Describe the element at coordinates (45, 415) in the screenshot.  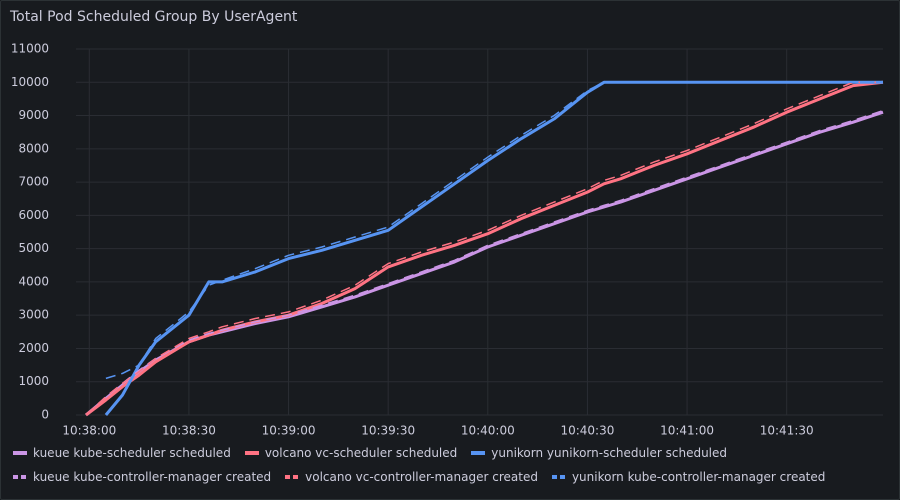
I see `y-tick-label: 0` at that location.